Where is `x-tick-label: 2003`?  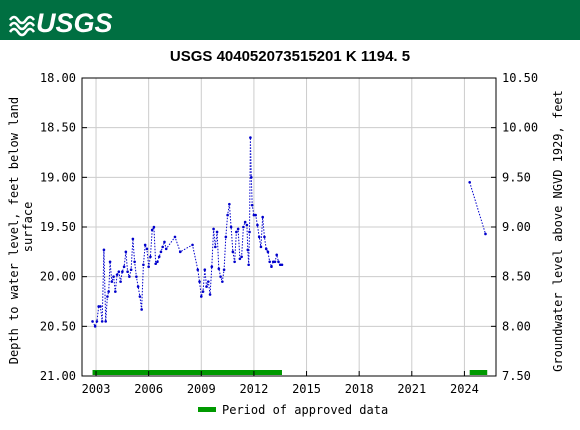
x-tick-label: 2003 is located at coordinates (96, 389).